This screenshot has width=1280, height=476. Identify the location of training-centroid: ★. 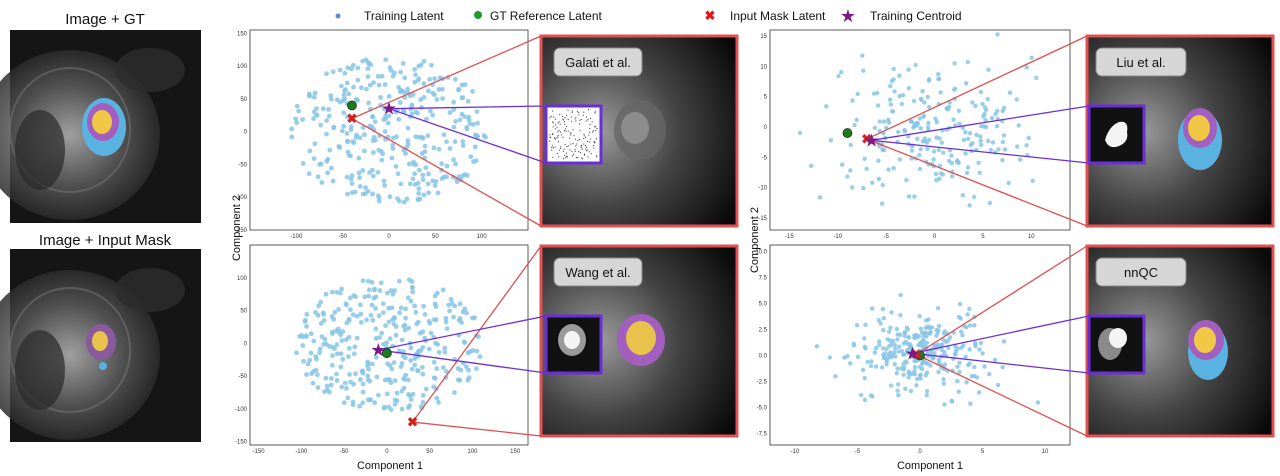
(912, 353).